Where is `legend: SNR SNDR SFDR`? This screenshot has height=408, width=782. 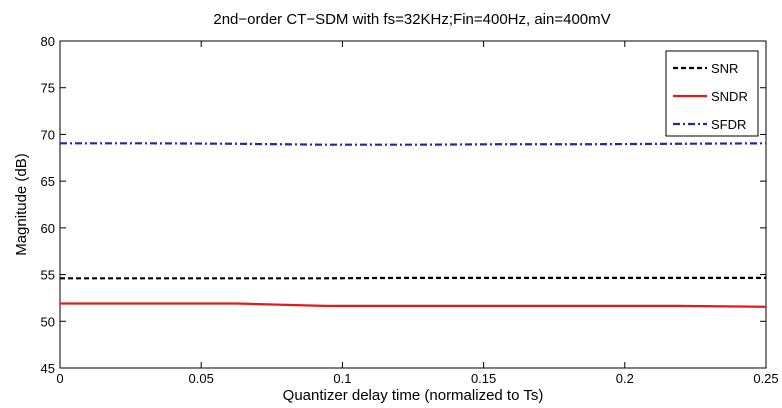
legend: SNR SNDR SFDR is located at coordinates (712, 93).